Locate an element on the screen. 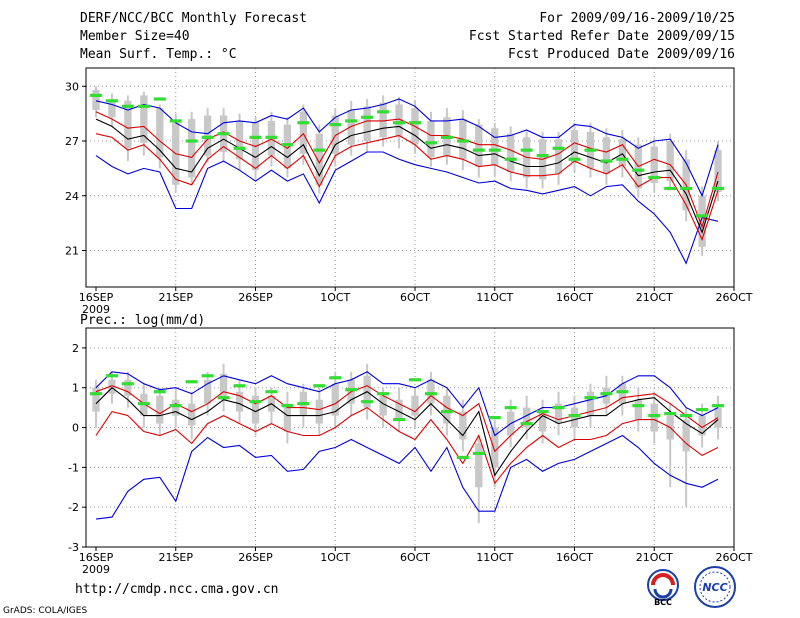  y-tick-label: 21 is located at coordinates (72, 251).